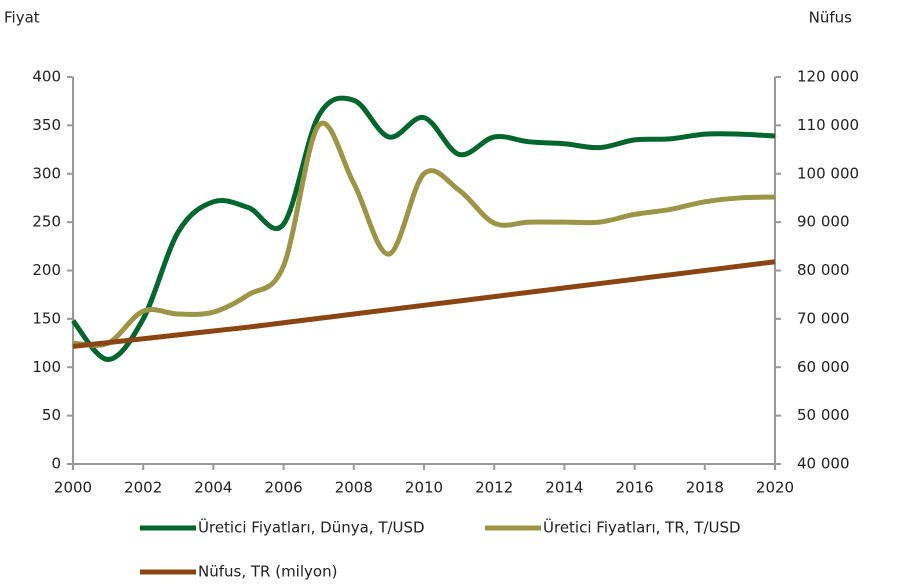  What do you see at coordinates (46, 318) in the screenshot?
I see `y-tick-label: 150` at bounding box center [46, 318].